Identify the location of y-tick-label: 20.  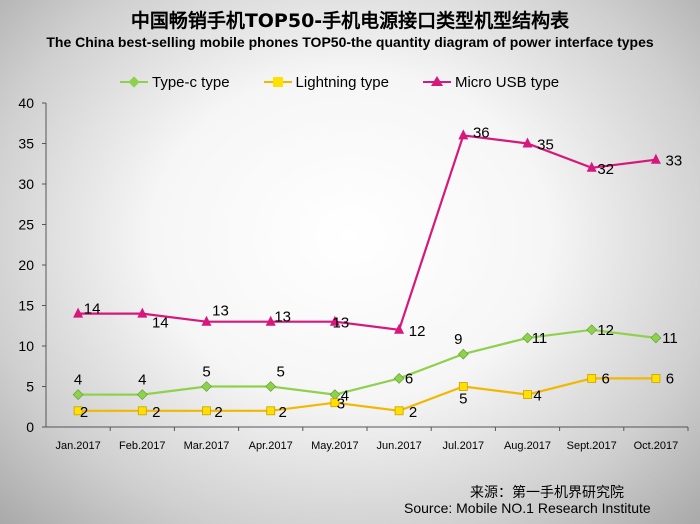
(26, 265).